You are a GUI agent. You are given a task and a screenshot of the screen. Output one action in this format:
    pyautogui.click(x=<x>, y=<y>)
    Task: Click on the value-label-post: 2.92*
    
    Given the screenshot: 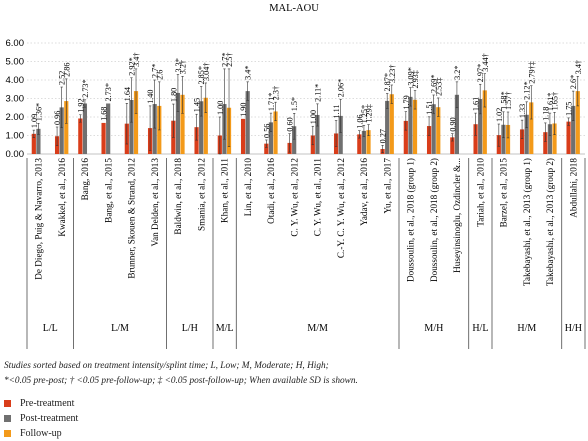 What is the action you would take?
    pyautogui.click(x=131, y=66)
    